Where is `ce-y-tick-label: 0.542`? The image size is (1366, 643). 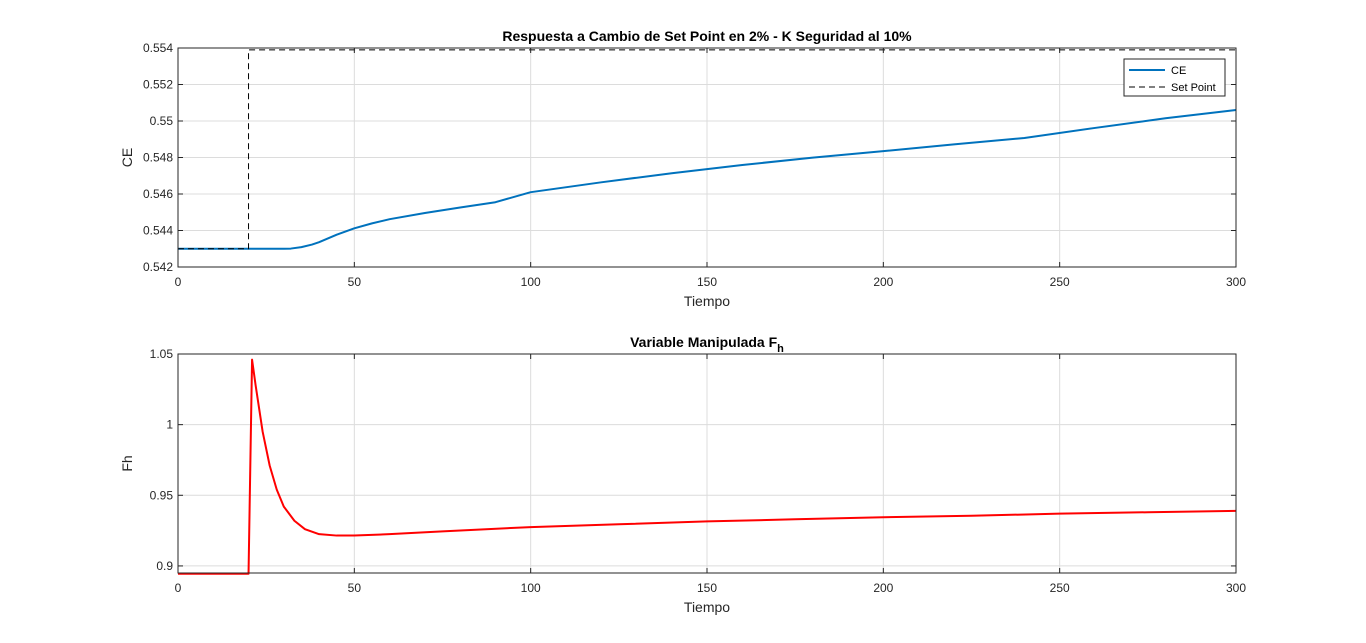
ce-y-tick-label: 0.542 is located at coordinates (158, 267).